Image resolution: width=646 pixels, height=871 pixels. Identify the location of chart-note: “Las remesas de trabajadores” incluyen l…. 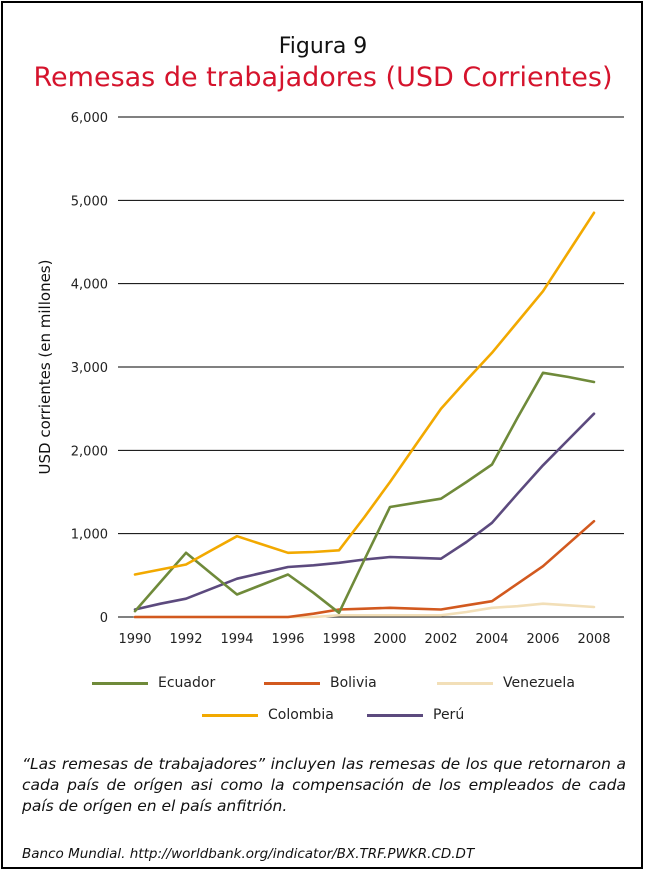
(324, 785).